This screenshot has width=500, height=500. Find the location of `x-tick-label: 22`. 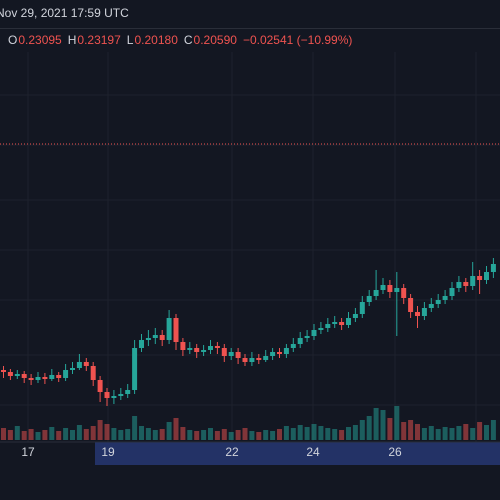

x-tick-label: 22 is located at coordinates (232, 452).